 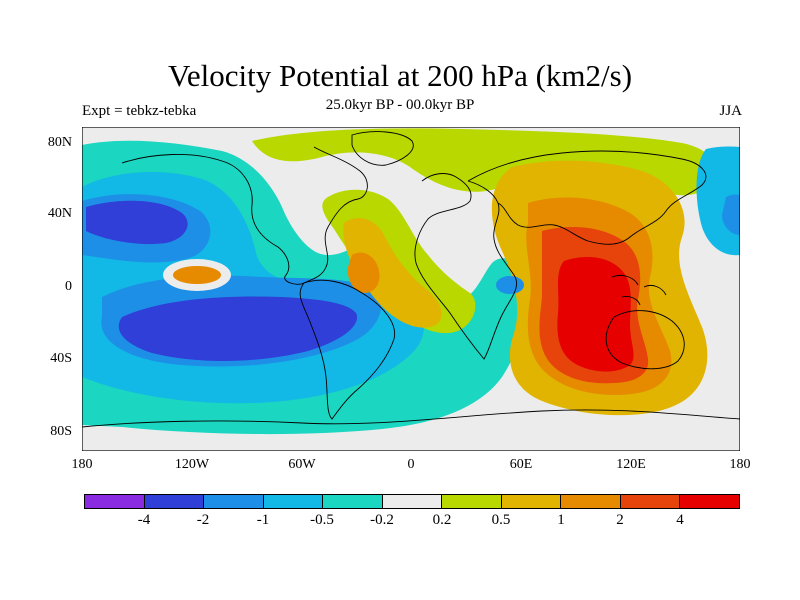 What do you see at coordinates (244, 215) in the screenshot?
I see `coastline-north-america` at bounding box center [244, 215].